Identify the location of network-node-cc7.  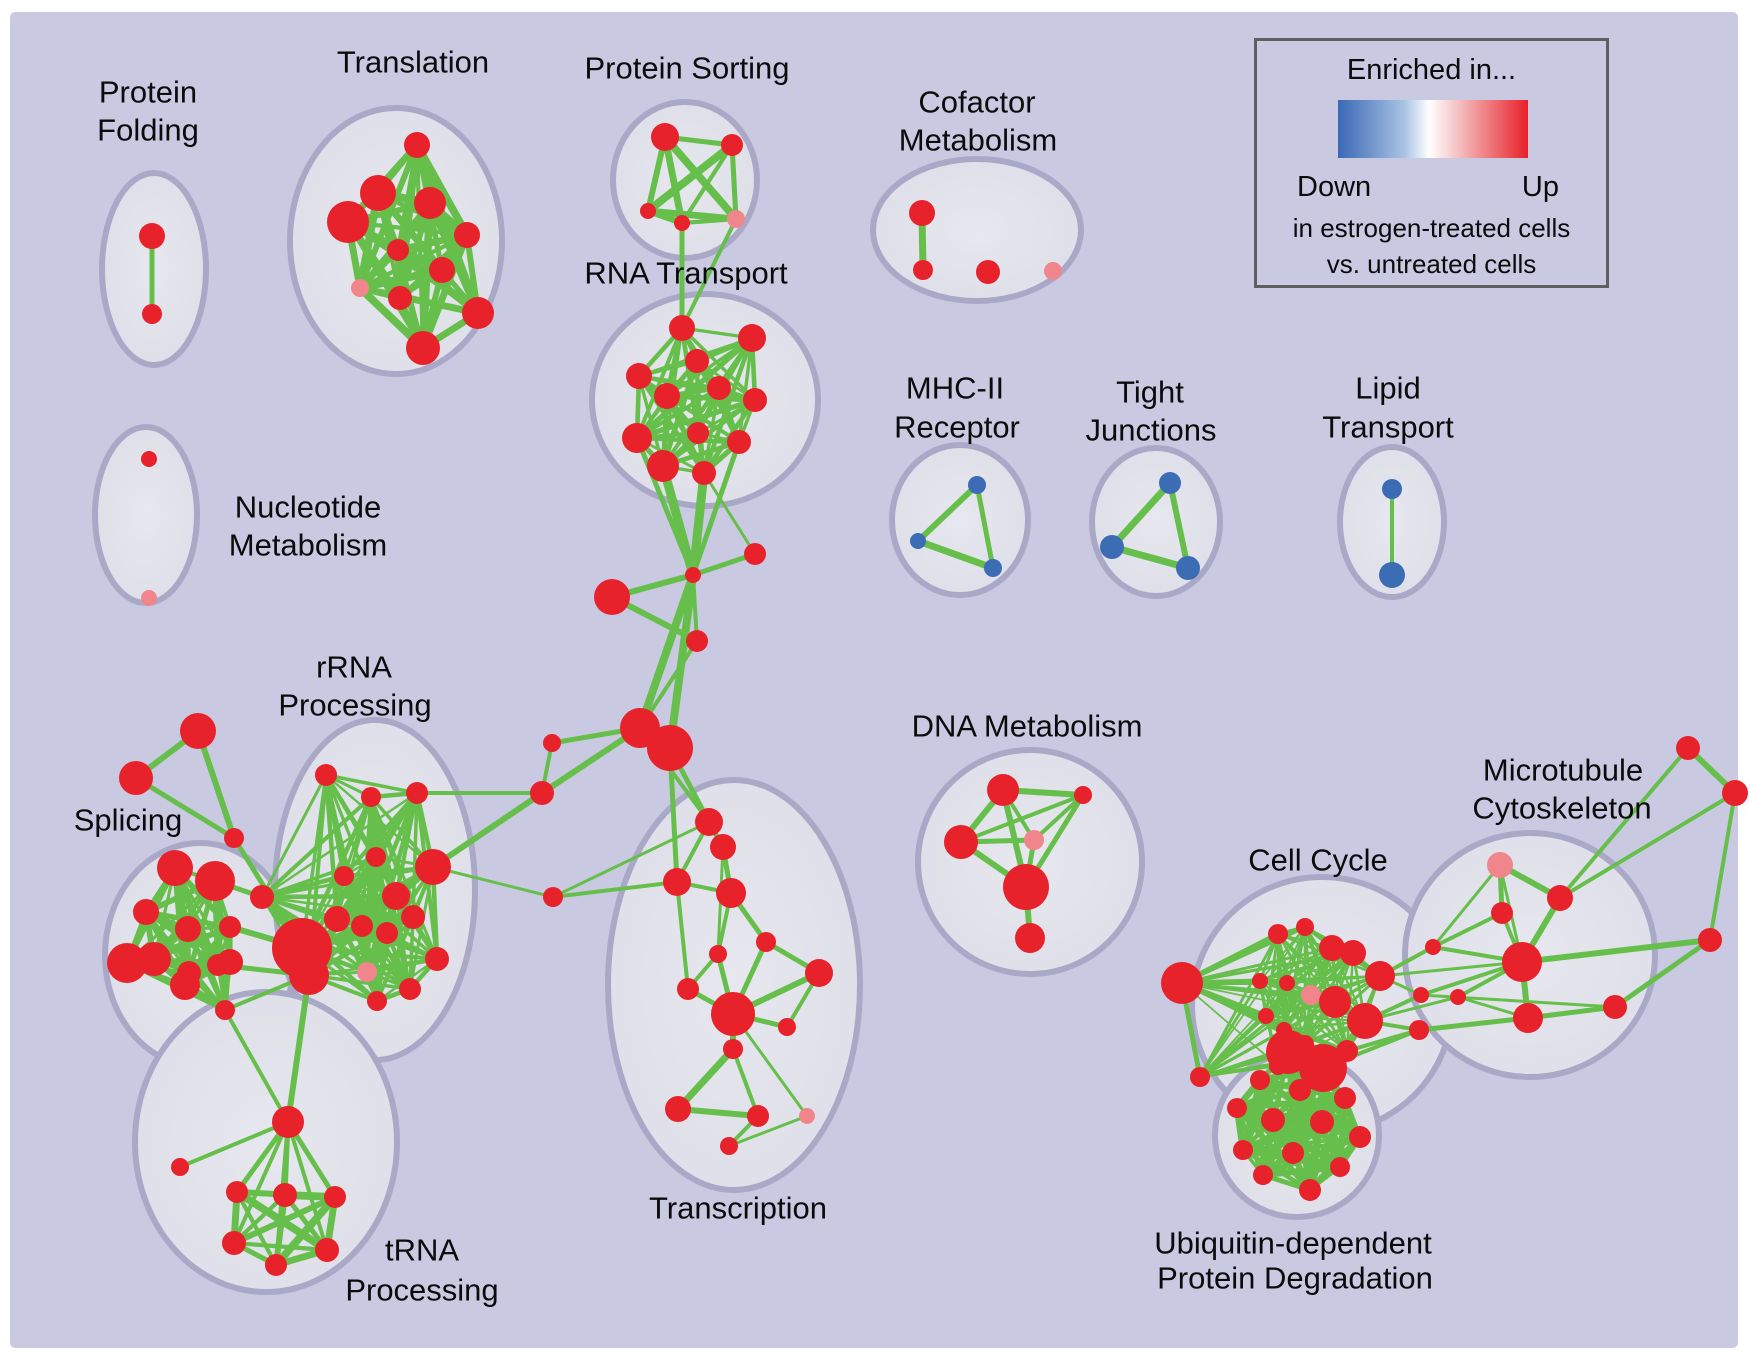
(1287, 983).